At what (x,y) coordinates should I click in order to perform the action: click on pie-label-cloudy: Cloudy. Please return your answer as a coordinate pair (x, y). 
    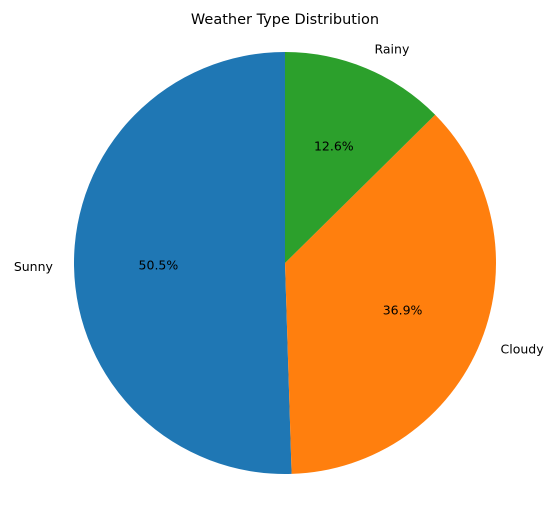
    Looking at the image, I should click on (523, 349).